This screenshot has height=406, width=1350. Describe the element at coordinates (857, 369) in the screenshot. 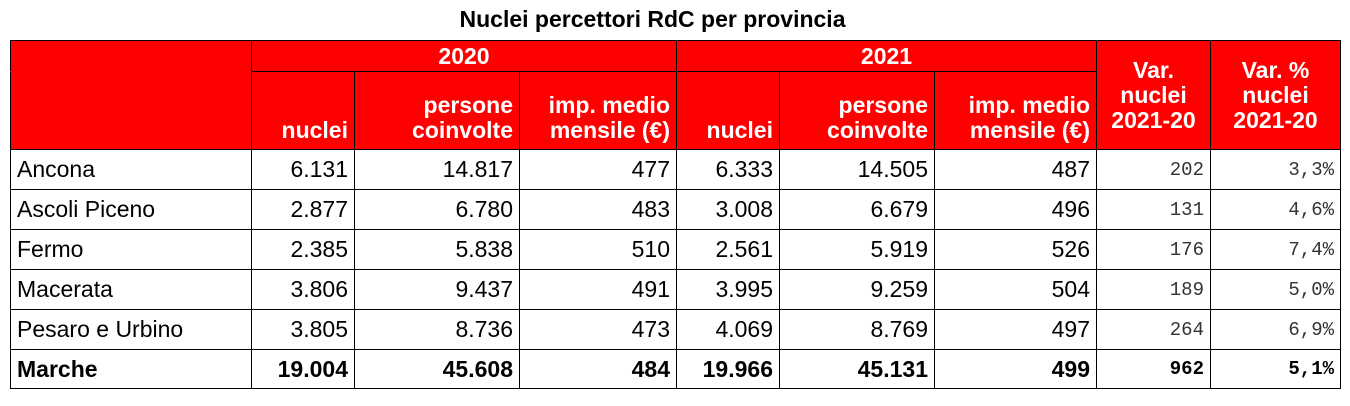

I see `cell-persone-2021-total: 45.131` at that location.